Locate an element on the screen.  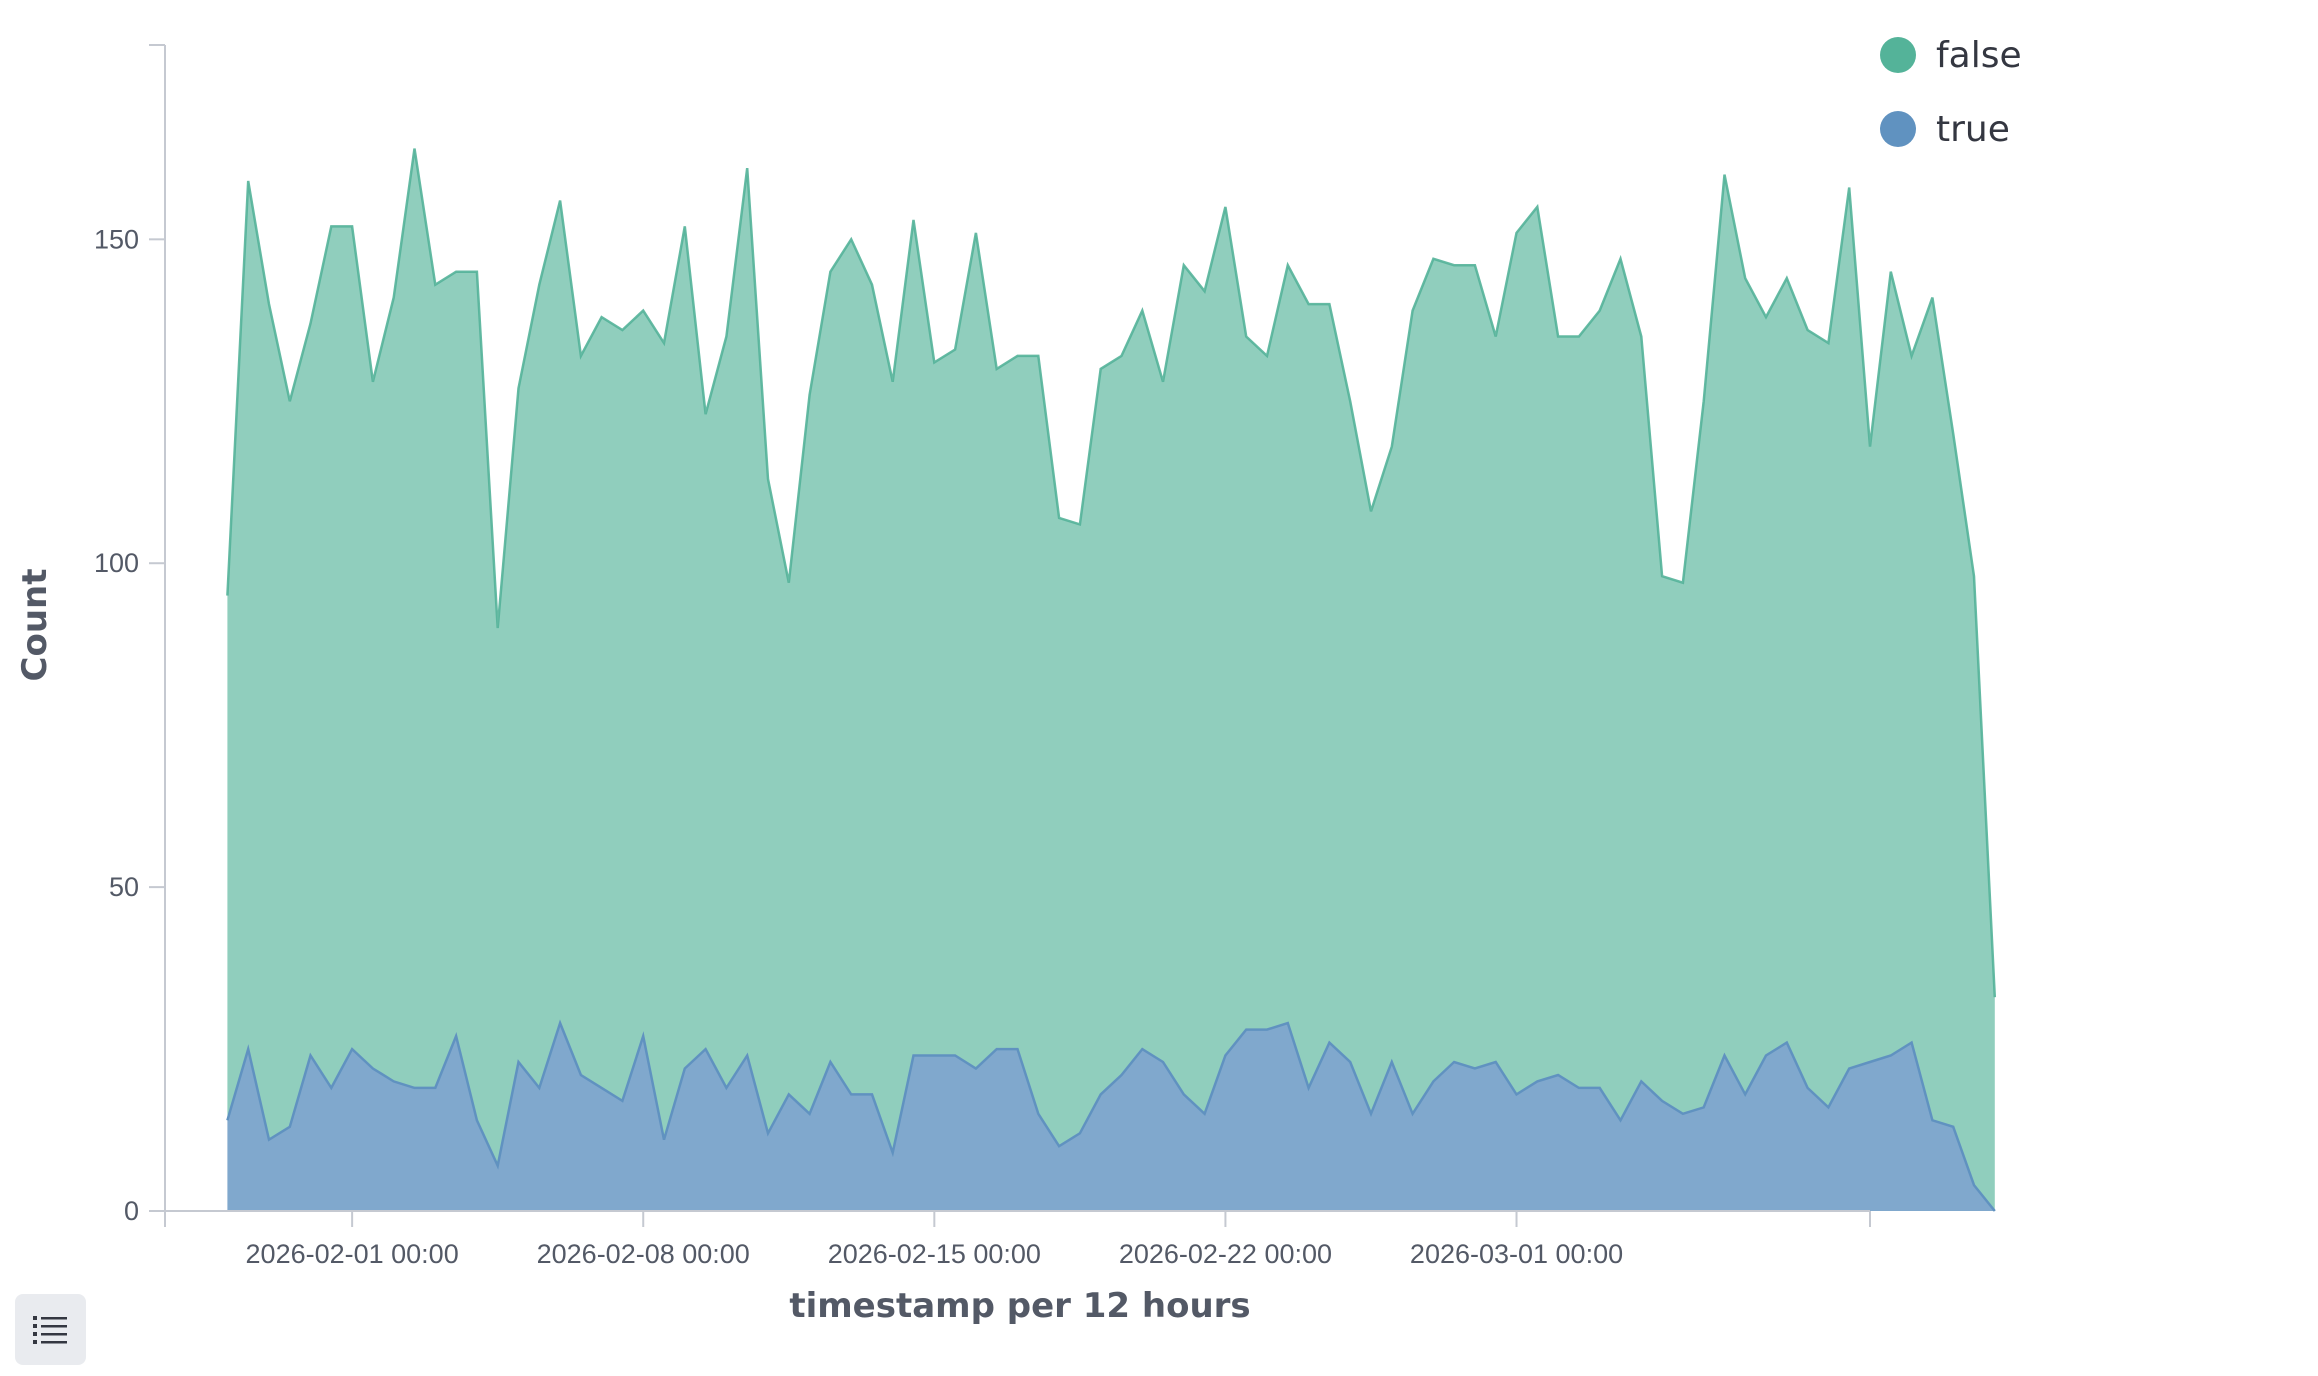
legend-item-false: false is located at coordinates (1951, 55).